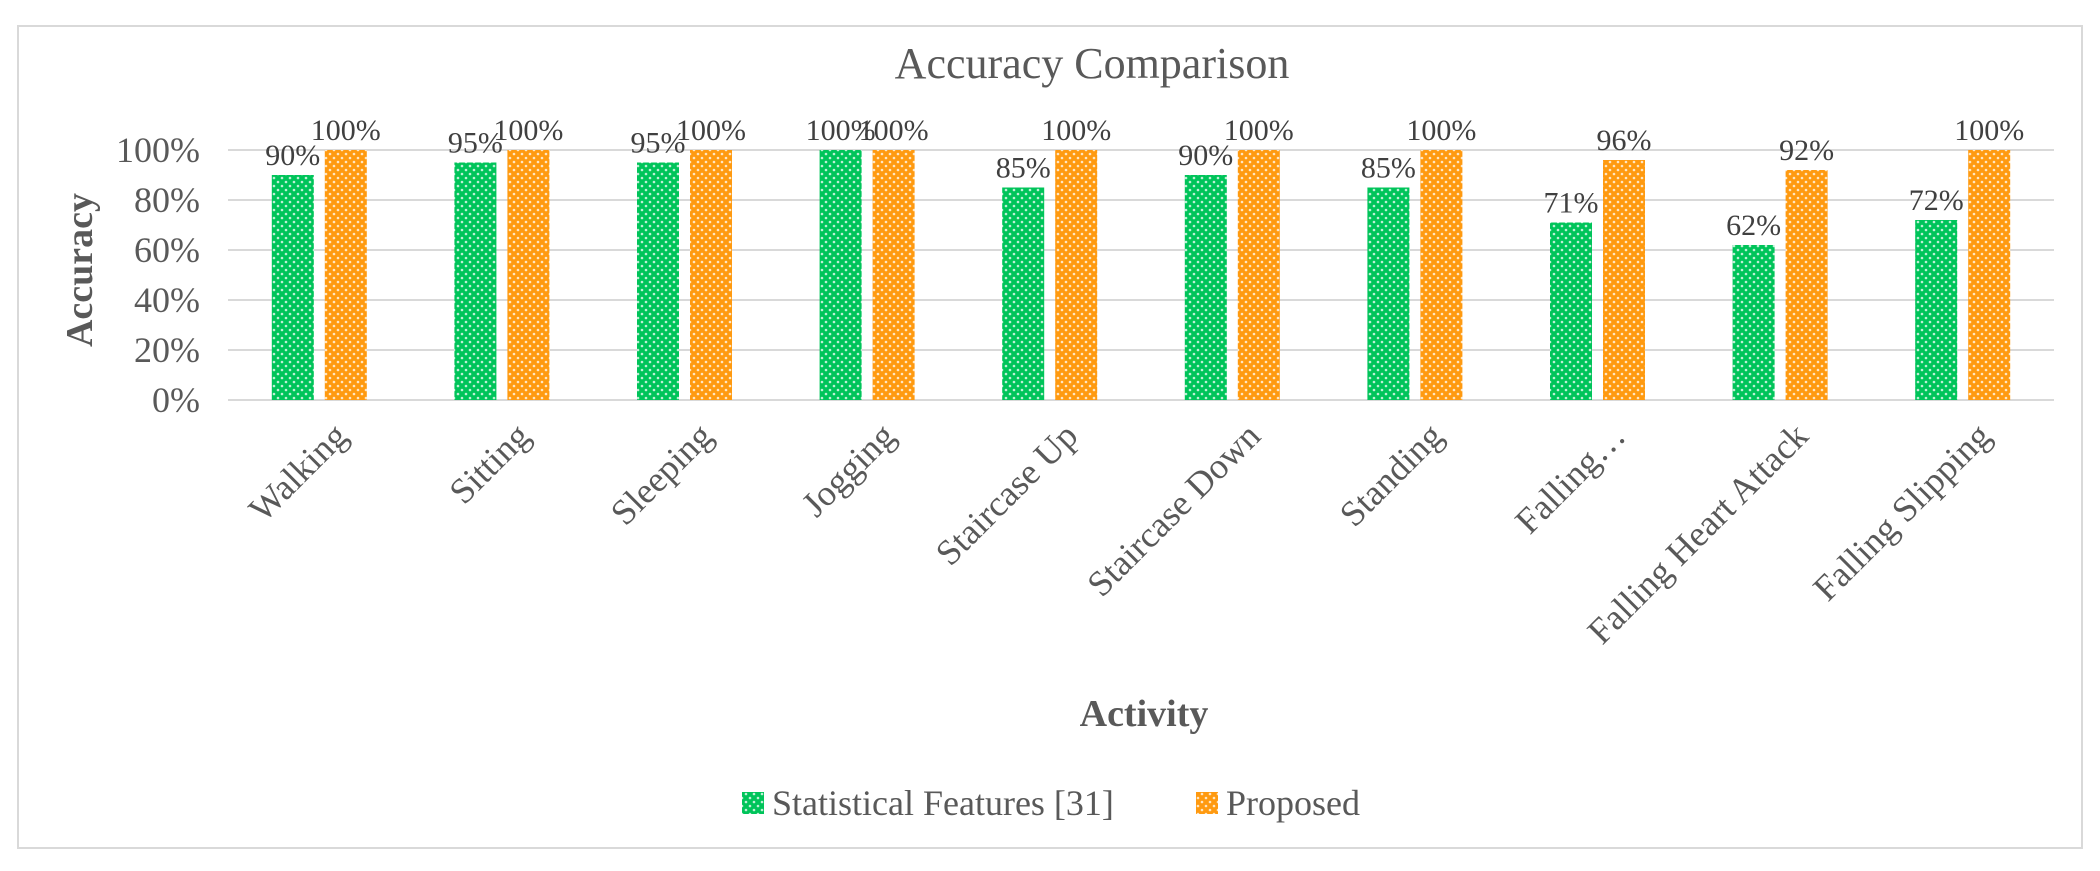 The width and height of the screenshot is (2100, 871). What do you see at coordinates (167, 200) in the screenshot?
I see `y-tick-label: 80%` at bounding box center [167, 200].